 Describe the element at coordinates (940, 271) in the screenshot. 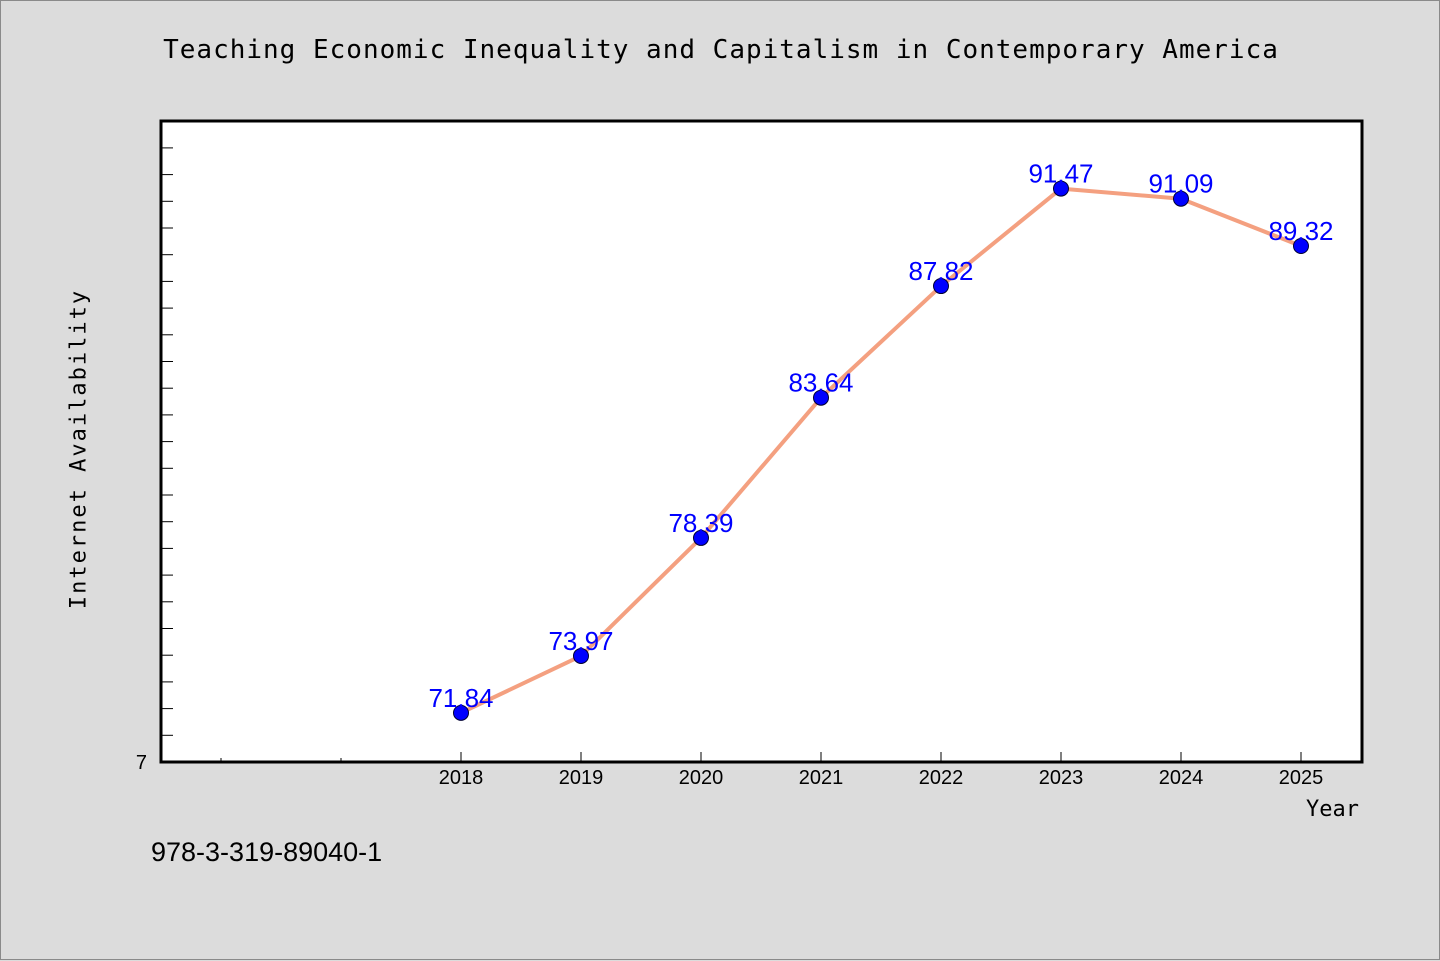

I see `data-label: 87.82` at that location.